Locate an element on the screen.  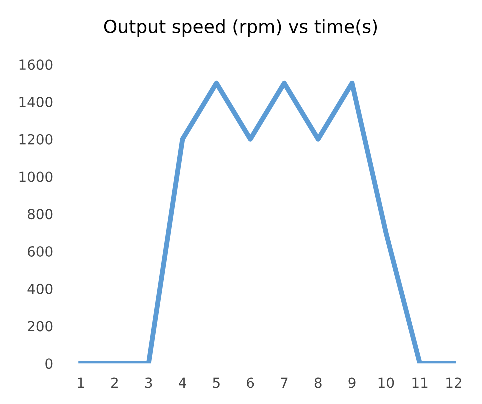
chart-title: Output speed (rpm) vs time(s) is located at coordinates (241, 29).